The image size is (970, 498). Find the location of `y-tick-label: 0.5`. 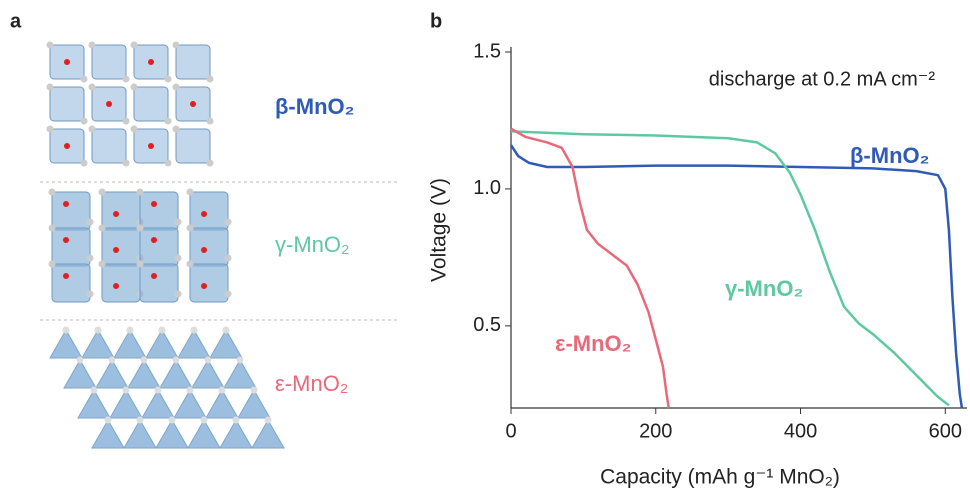

y-tick-label: 0.5 is located at coordinates (487, 325).